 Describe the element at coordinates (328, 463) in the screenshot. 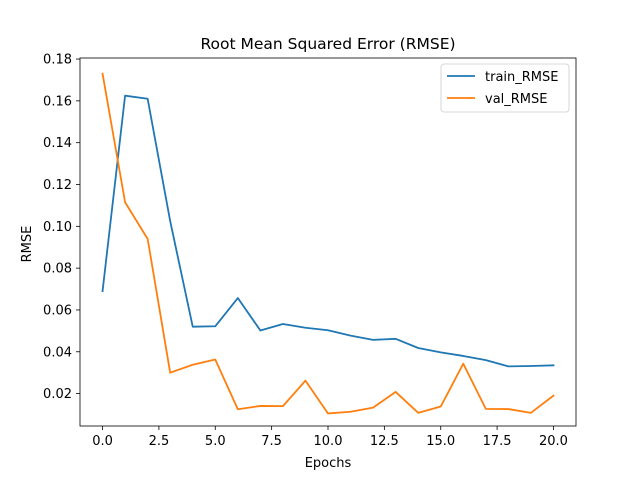

I see `x-axis-label: Epochs` at that location.